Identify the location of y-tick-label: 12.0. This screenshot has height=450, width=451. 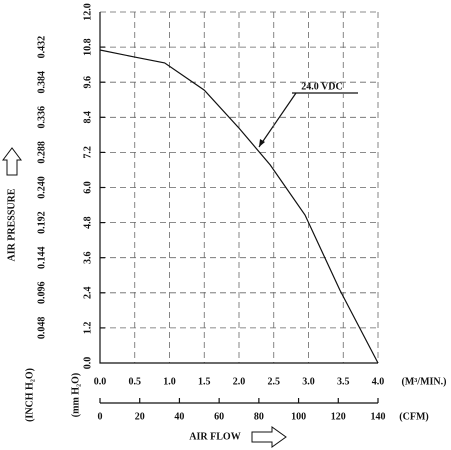
(87, 12).